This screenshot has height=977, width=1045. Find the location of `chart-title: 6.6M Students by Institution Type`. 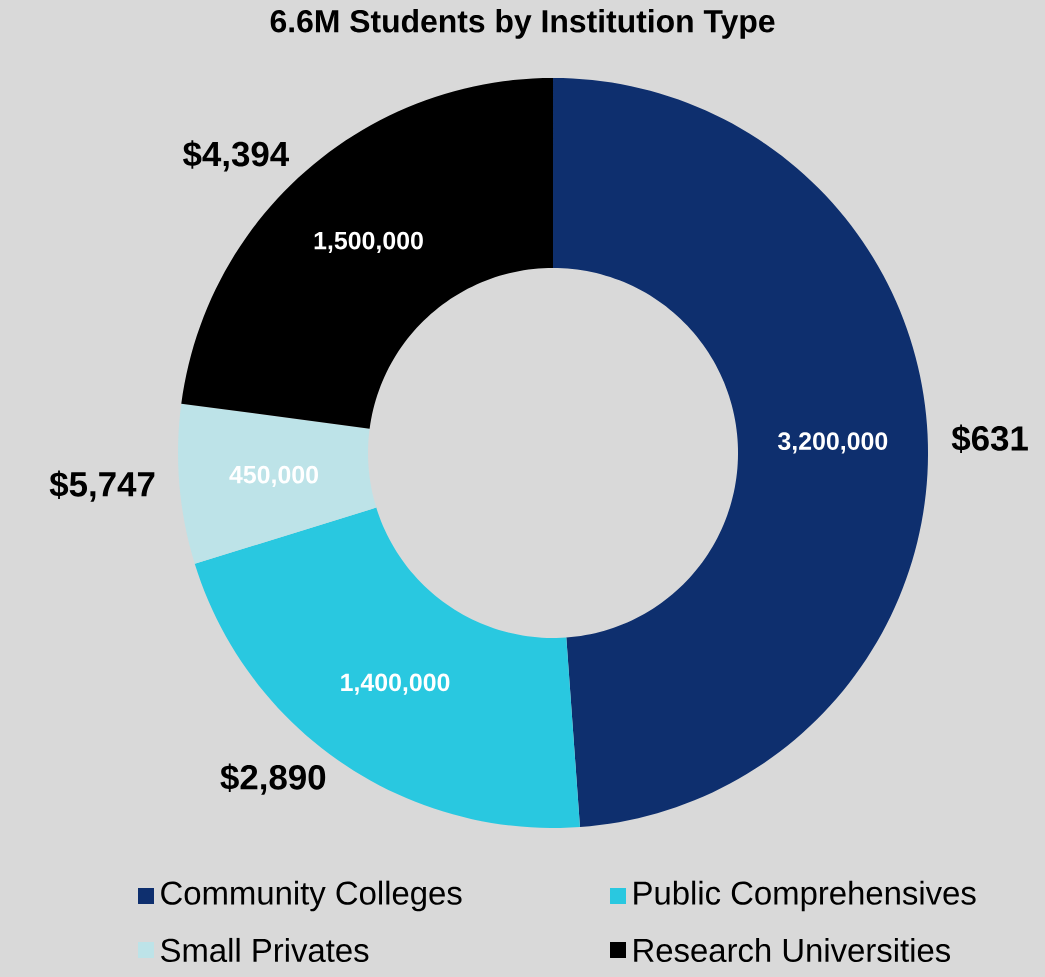

chart-title: 6.6M Students by Institution Type is located at coordinates (522, 24).